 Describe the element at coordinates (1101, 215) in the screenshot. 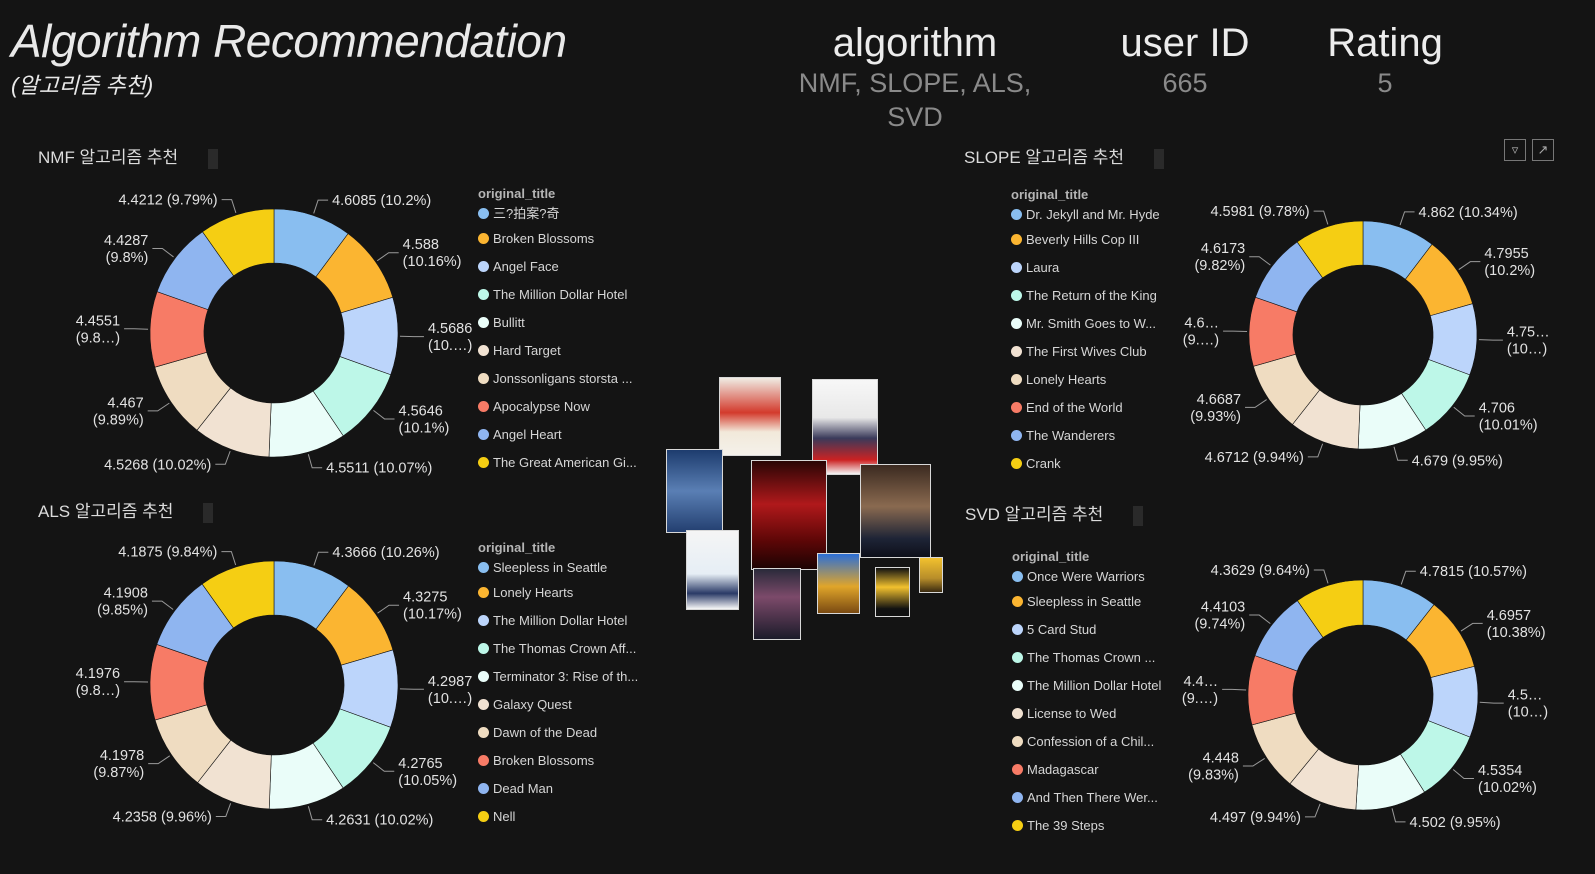

I see `legend-item: Dr. Jekyll and Mr. Hyde` at that location.